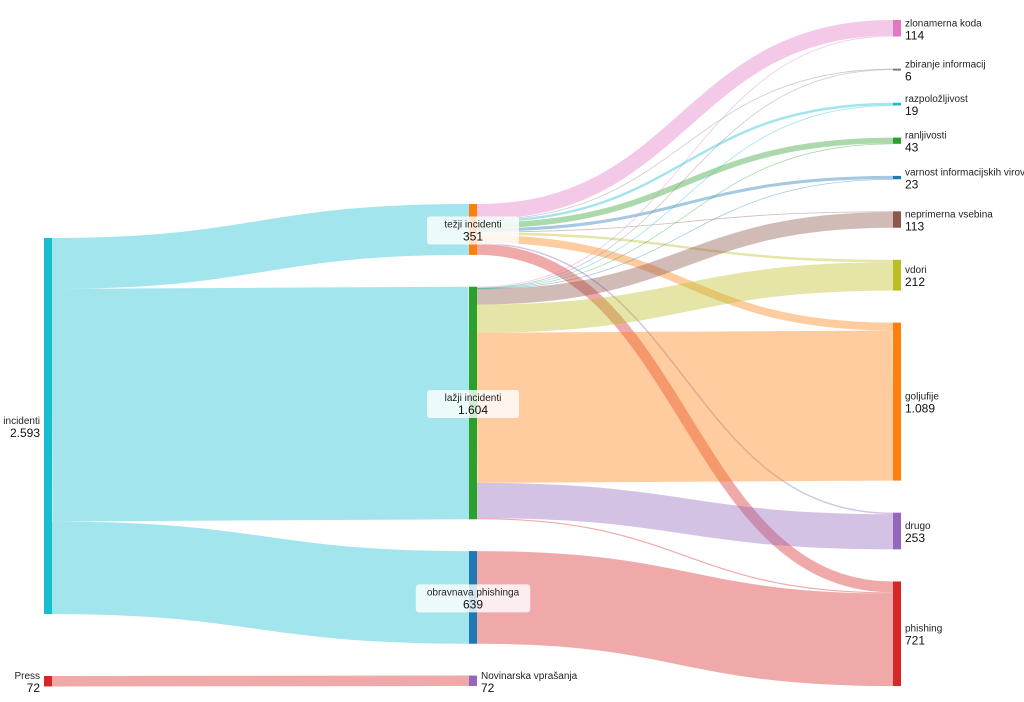 The width and height of the screenshot is (1024, 702). I want to click on node-varnost, so click(897, 177).